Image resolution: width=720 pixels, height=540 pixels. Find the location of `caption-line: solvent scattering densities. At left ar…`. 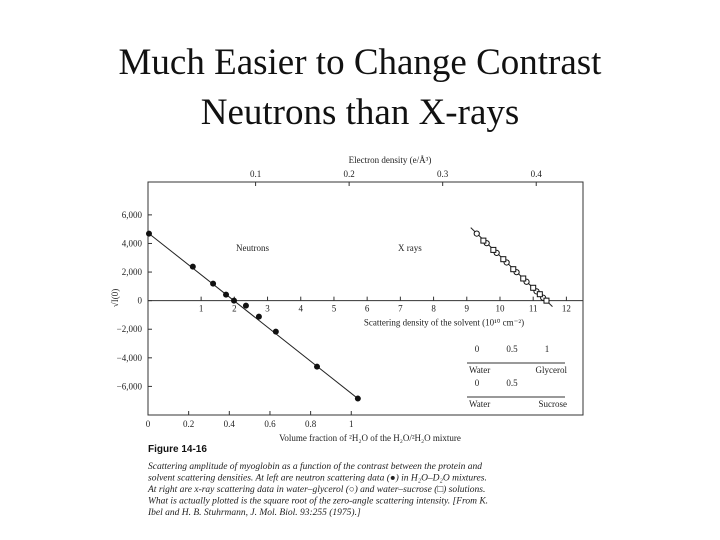

caption-line: solvent scattering densities. At left ar… is located at coordinates (317, 478).